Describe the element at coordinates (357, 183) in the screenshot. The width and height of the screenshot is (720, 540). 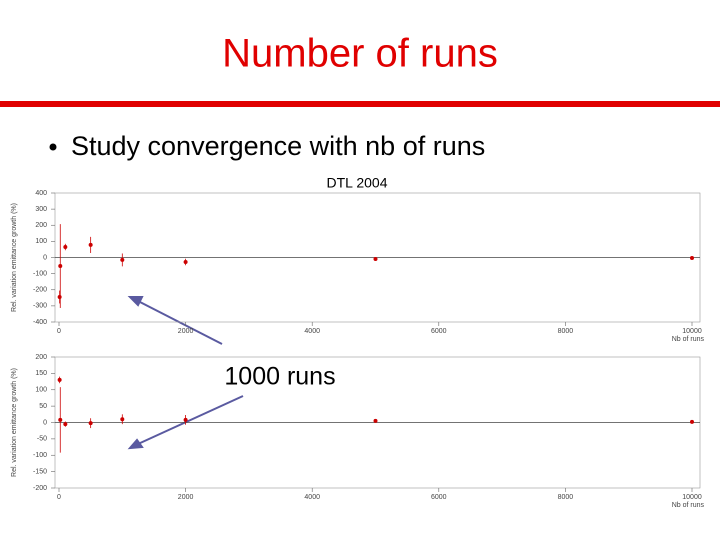
I see `chart-title: DTL 2004` at that location.